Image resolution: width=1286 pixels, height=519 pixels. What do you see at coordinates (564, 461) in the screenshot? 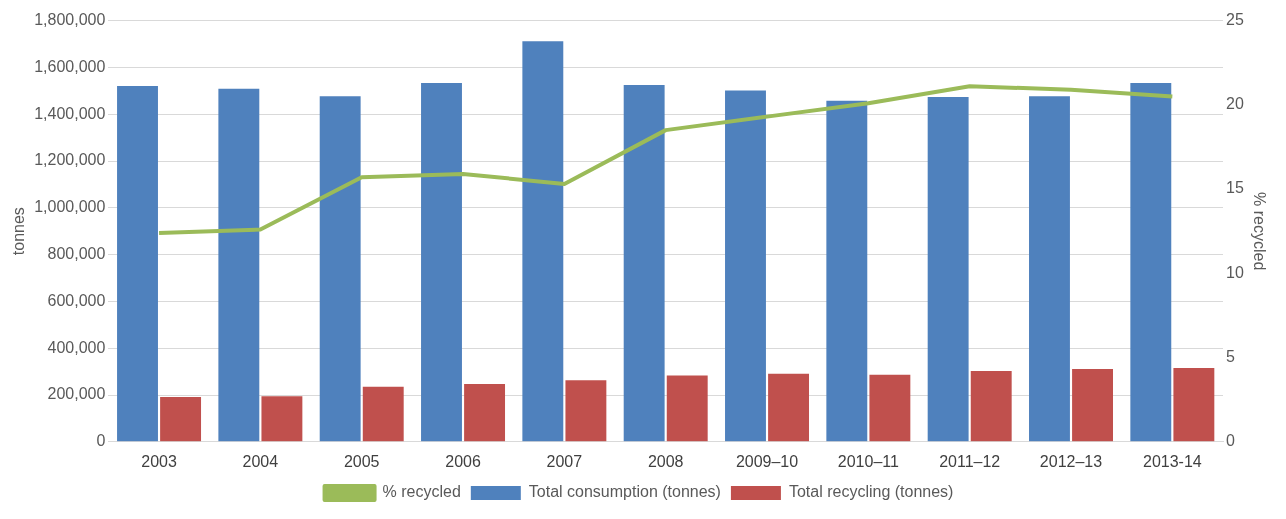
I see `x-tick-label: 2007` at bounding box center [564, 461].